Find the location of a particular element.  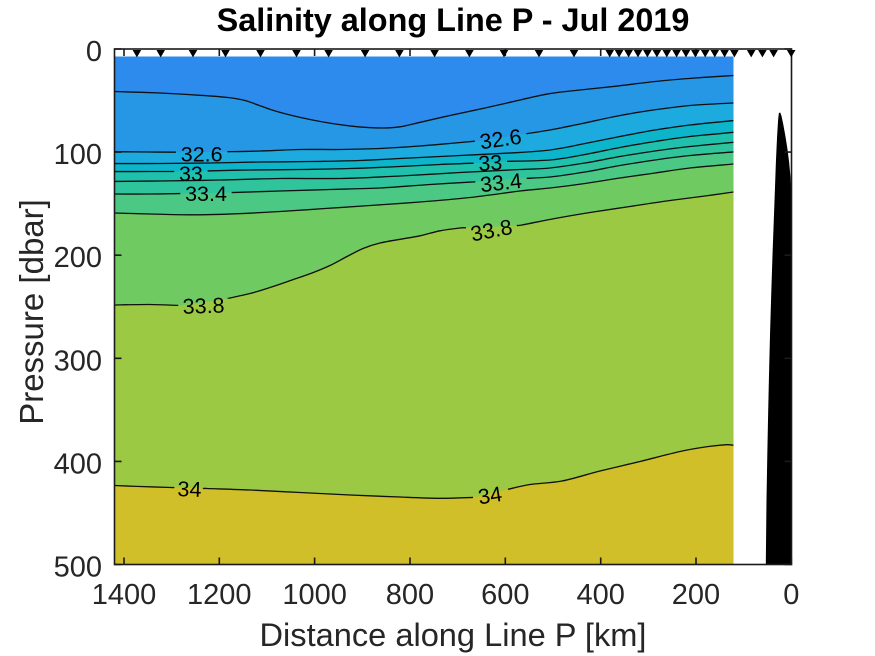

svg-text:Salinity along Line P - Jul 20: Salinity along Line P - Jul 2019 is located at coordinates (453, 20).